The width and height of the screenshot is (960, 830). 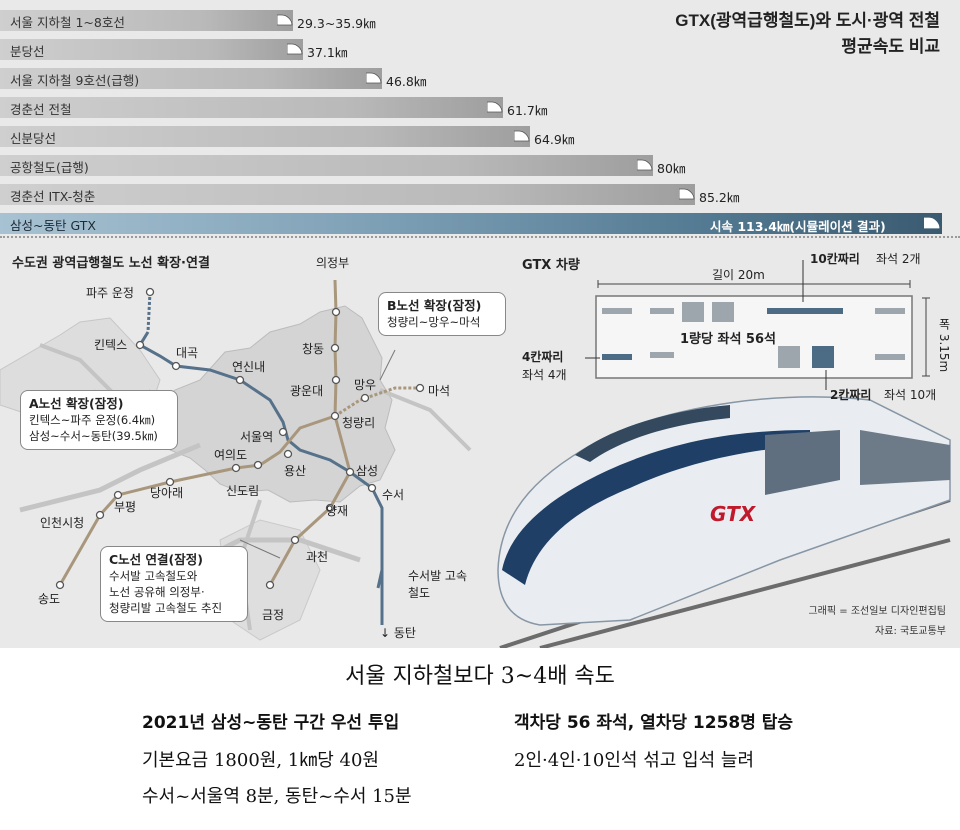 I want to click on station-label: 과천, so click(x=317, y=557).